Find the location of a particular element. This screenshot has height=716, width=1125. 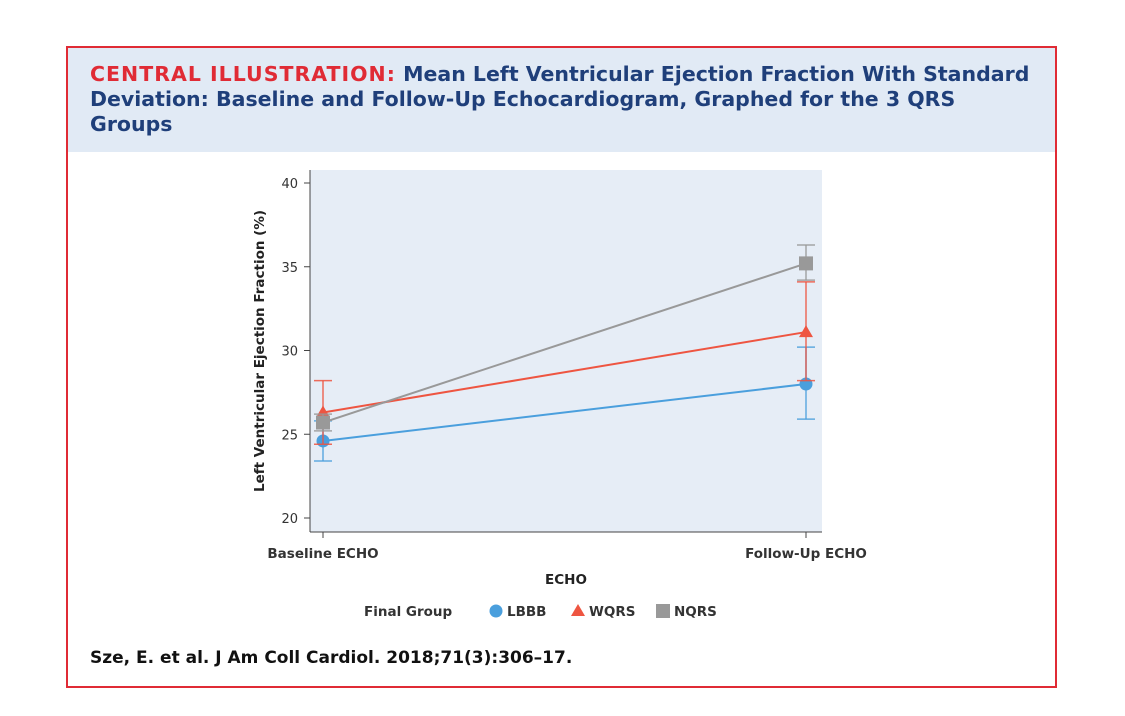

y-tick-label: 25 is located at coordinates (289, 435).